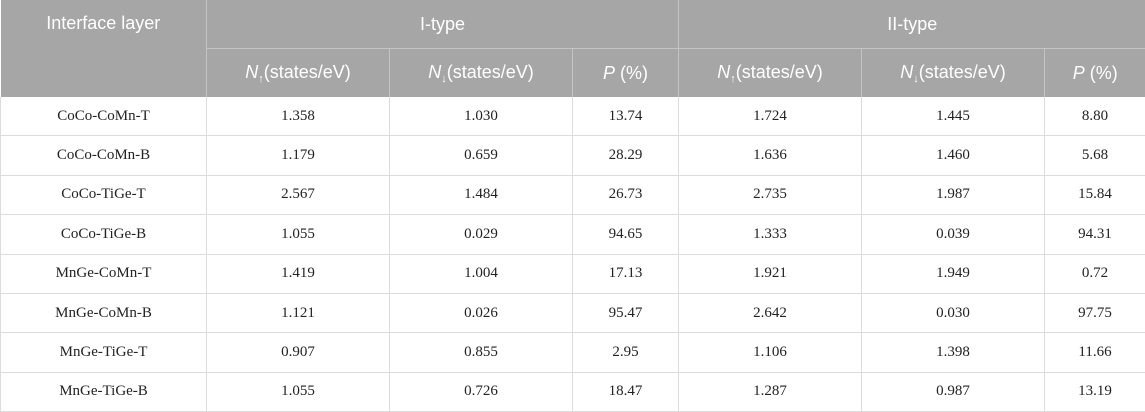 The image size is (1145, 412). I want to click on table-cell: 0.907, so click(298, 352).